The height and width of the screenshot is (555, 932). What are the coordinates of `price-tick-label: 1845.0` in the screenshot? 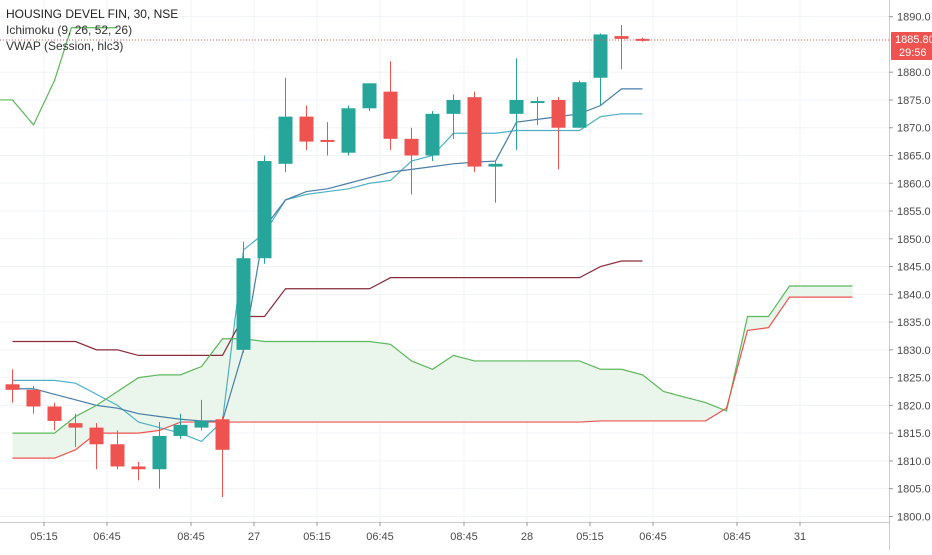 It's located at (914, 268).